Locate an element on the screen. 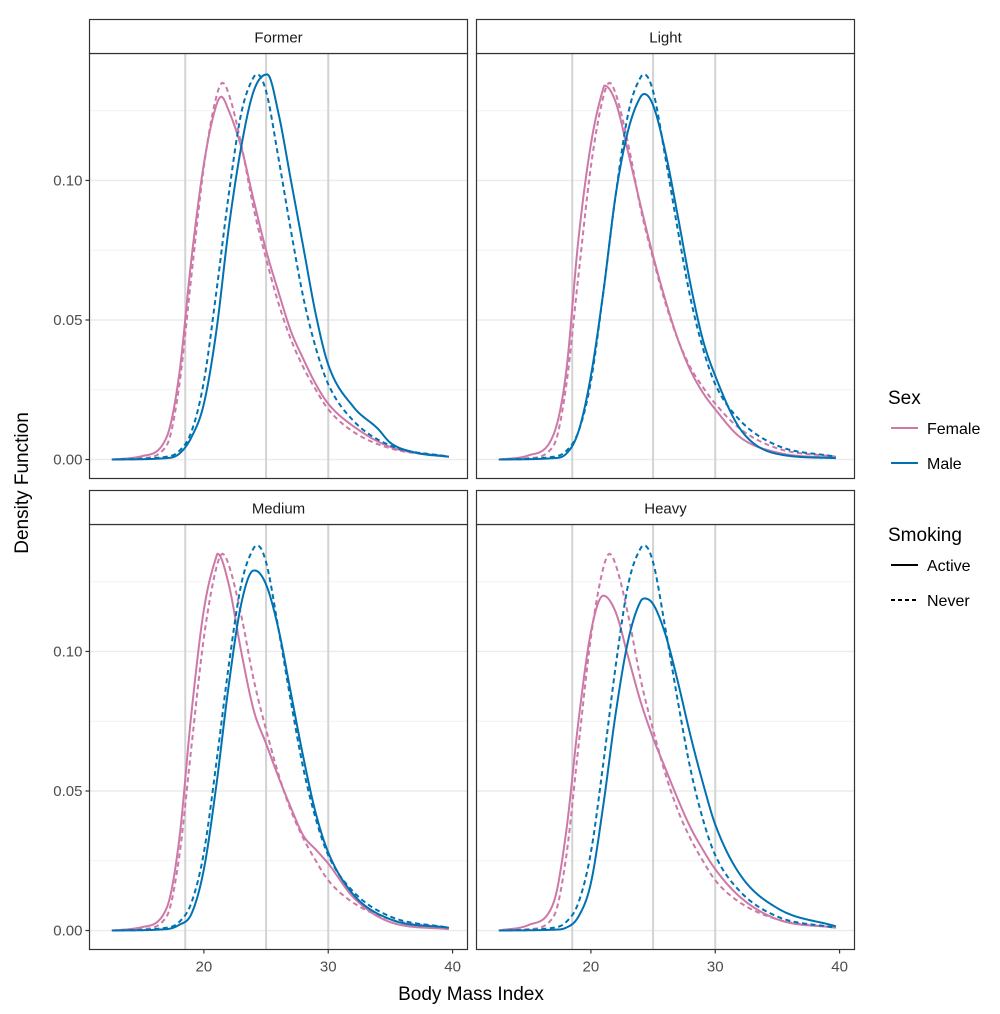 The width and height of the screenshot is (1000, 1014). strip-label: Light is located at coordinates (665, 38).